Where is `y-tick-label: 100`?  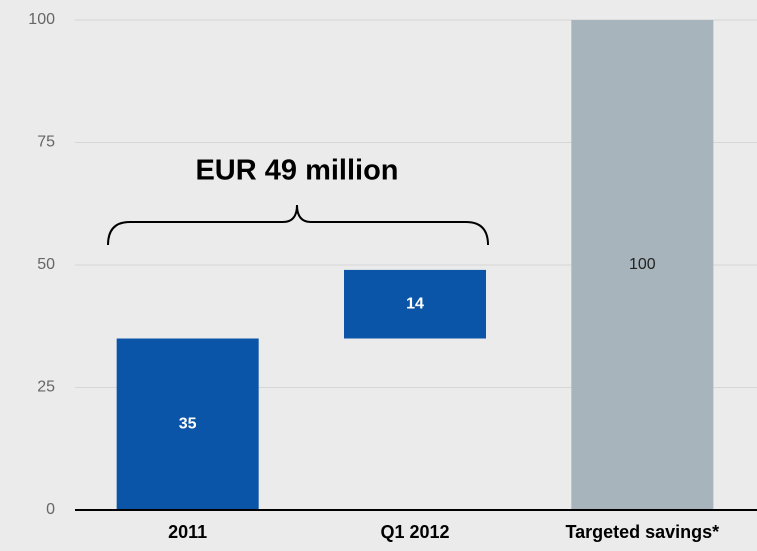
y-tick-label: 100 is located at coordinates (41, 19).